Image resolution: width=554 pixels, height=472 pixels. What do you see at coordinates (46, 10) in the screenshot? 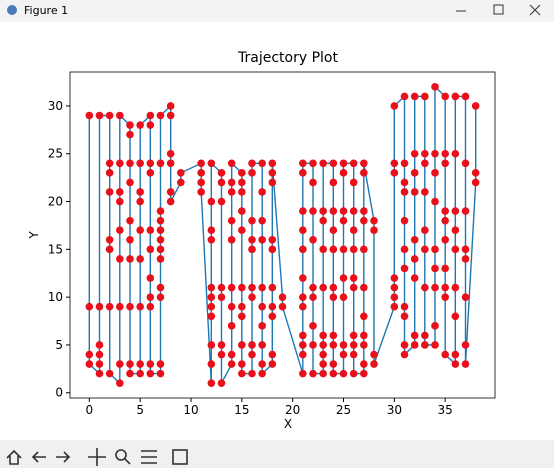
I see `window-title: Figure 1` at bounding box center [46, 10].